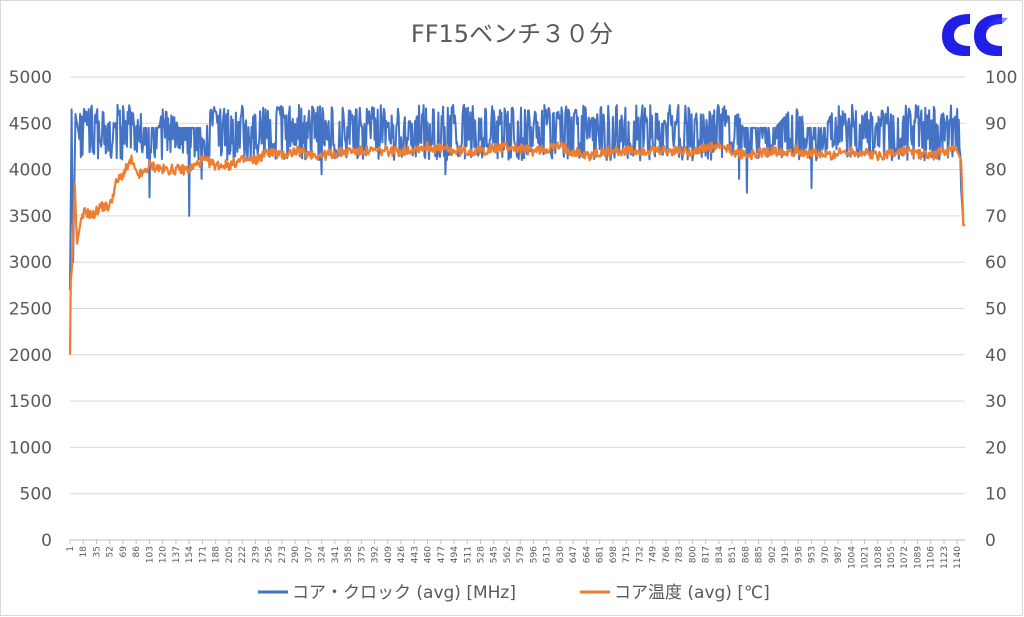 The height and width of the screenshot is (617, 1024). I want to click on x-tick-label: 409, so click(389, 554).